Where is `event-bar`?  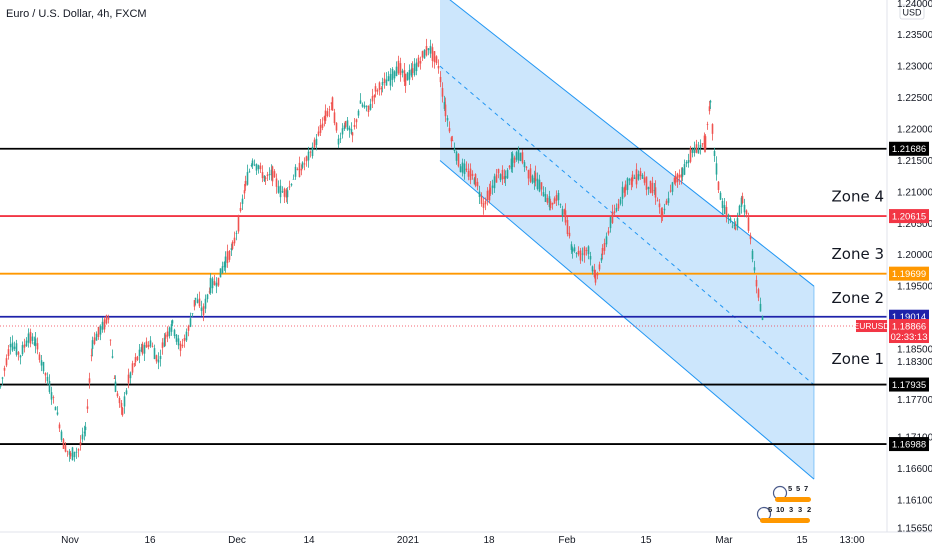
event-bar is located at coordinates (785, 520).